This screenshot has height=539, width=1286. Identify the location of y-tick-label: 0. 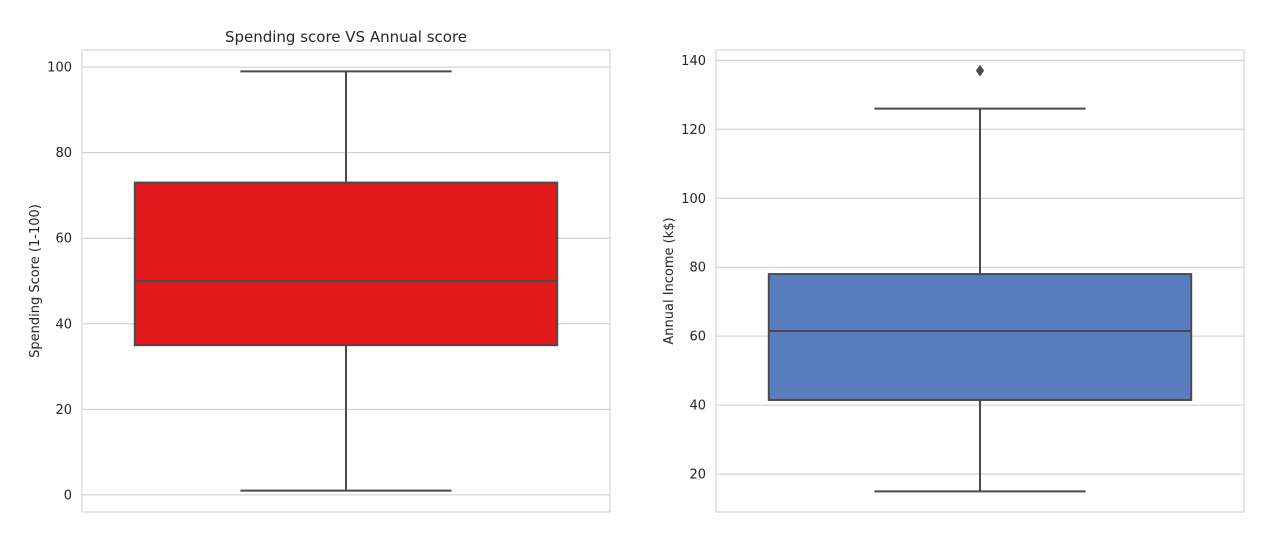
(68, 495).